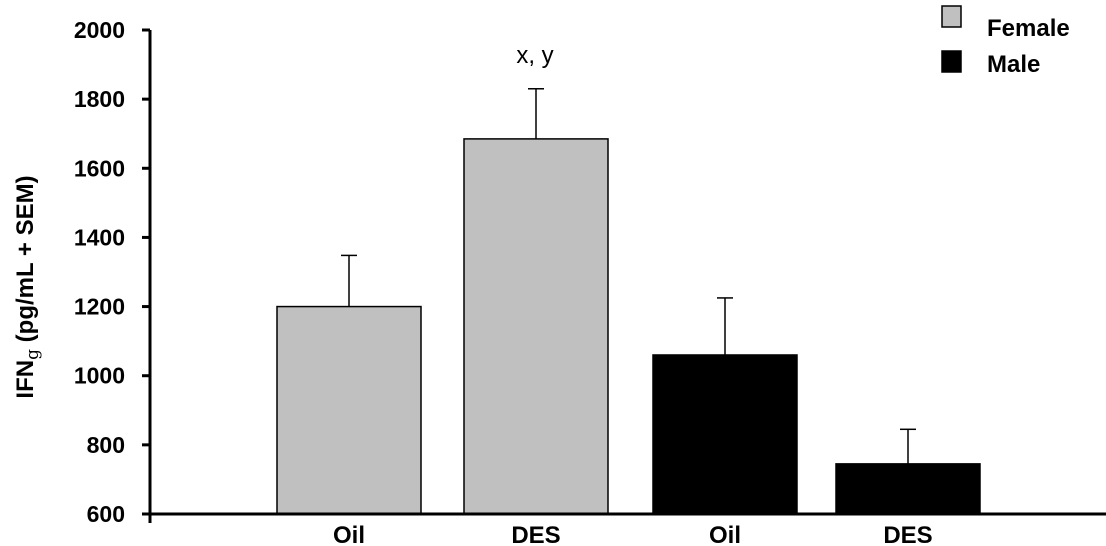 The height and width of the screenshot is (546, 1106). Describe the element at coordinates (25, 262) in the screenshot. I see `y-axis-title-rest: (pg/mL + SEM)` at that location.